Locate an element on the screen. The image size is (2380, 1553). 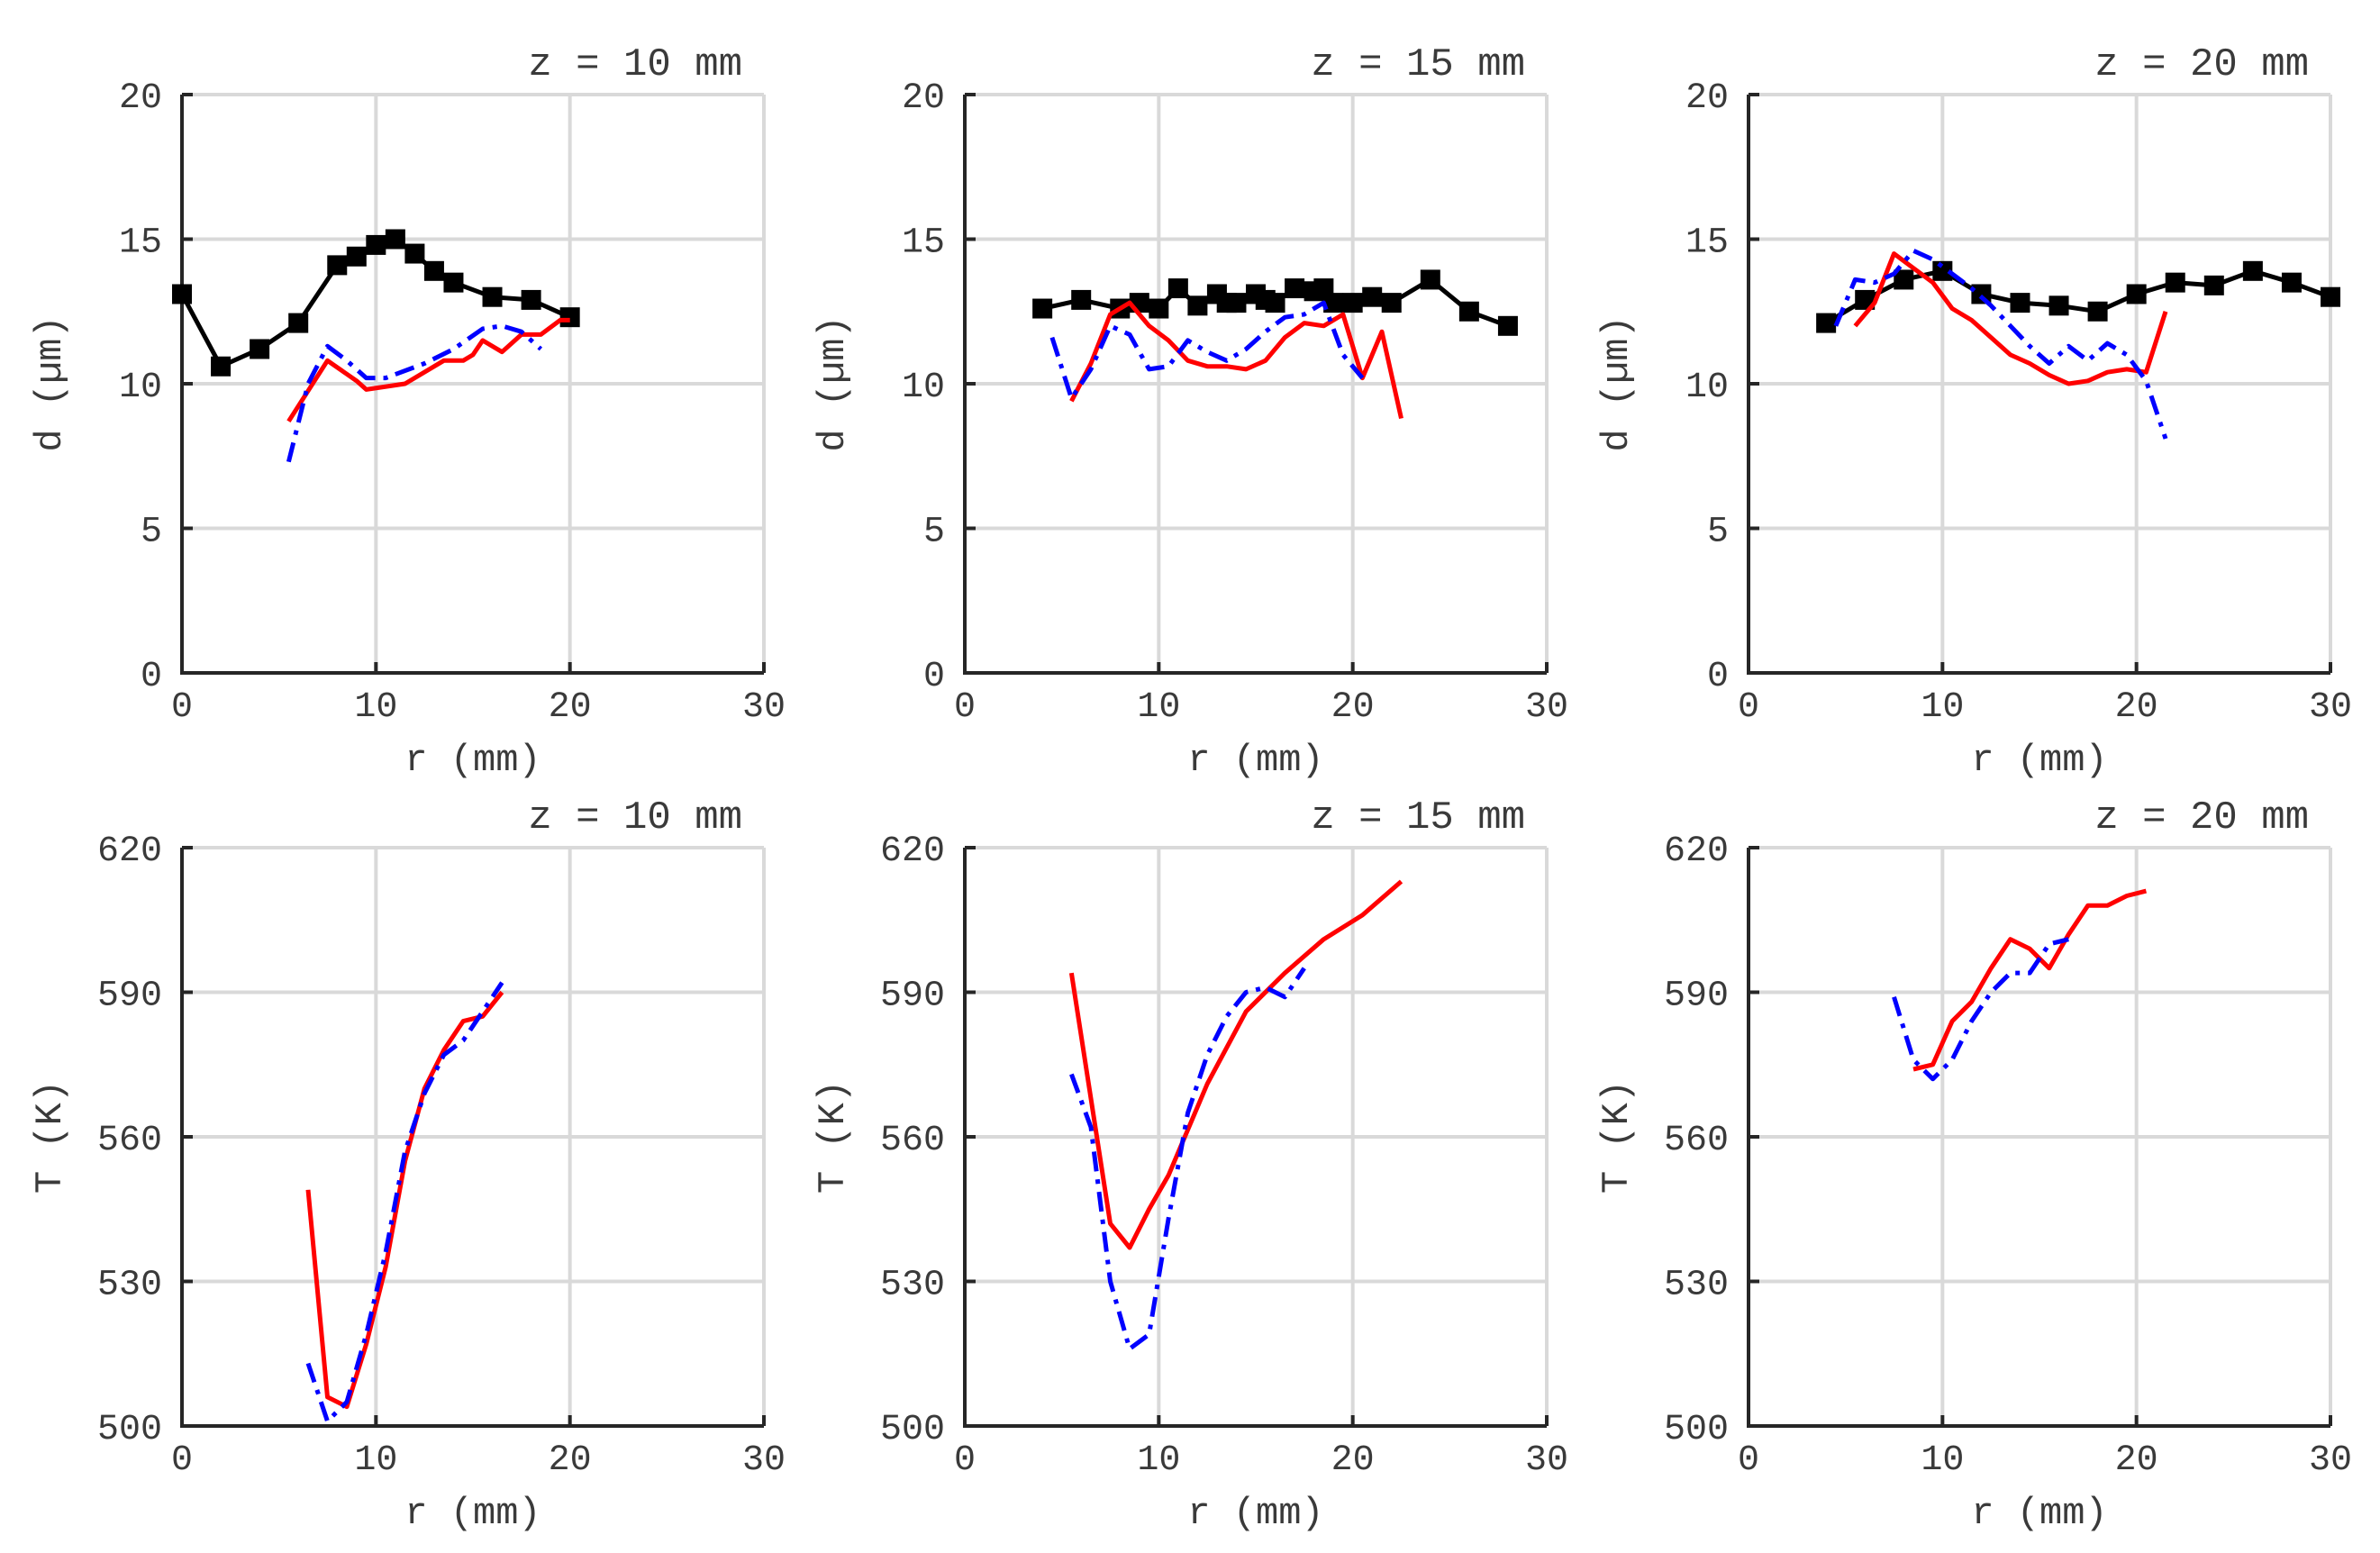
panel-title: z = 10 mm is located at coordinates (635, 817).